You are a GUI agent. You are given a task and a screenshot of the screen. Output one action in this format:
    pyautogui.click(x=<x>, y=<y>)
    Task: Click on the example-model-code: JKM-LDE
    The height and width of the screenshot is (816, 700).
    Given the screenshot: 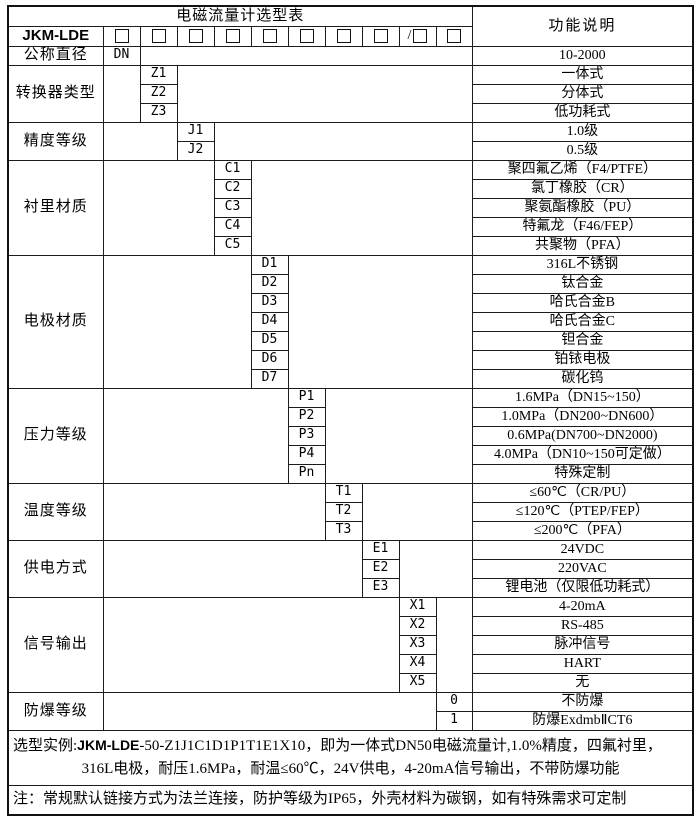 What is the action you would take?
    pyautogui.click(x=108, y=745)
    